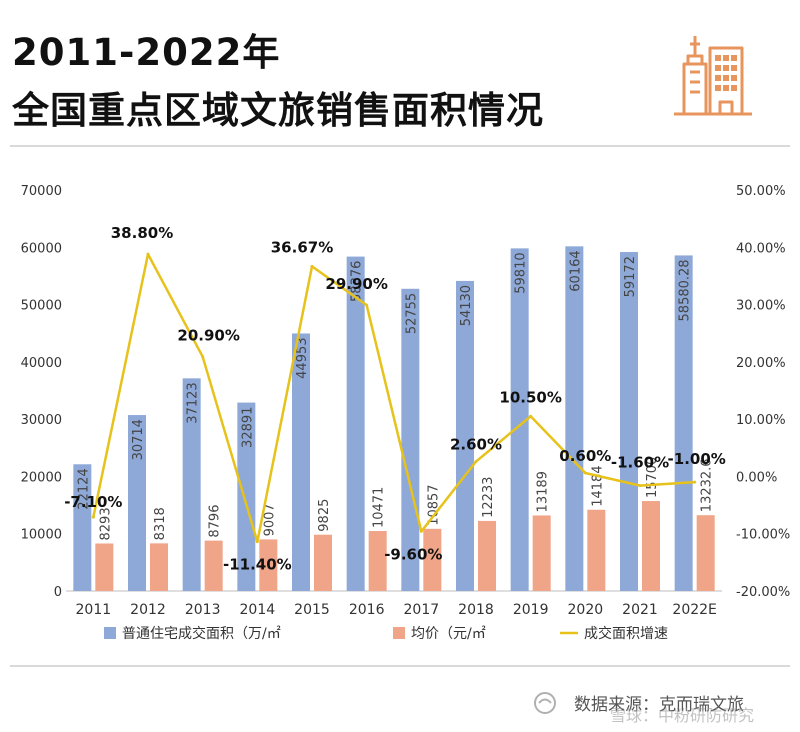 The width and height of the screenshot is (800, 732). Describe the element at coordinates (586, 610) in the screenshot. I see `category-label: 2020` at that location.